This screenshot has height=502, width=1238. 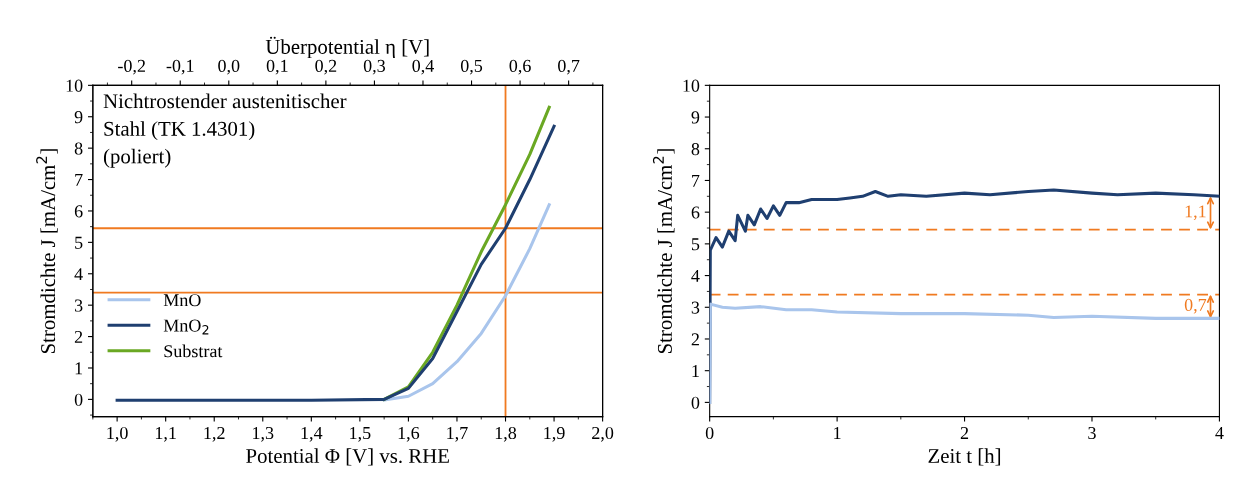 What do you see at coordinates (180, 67) in the screenshot?
I see `x2-tick-label: -0,1` at bounding box center [180, 67].